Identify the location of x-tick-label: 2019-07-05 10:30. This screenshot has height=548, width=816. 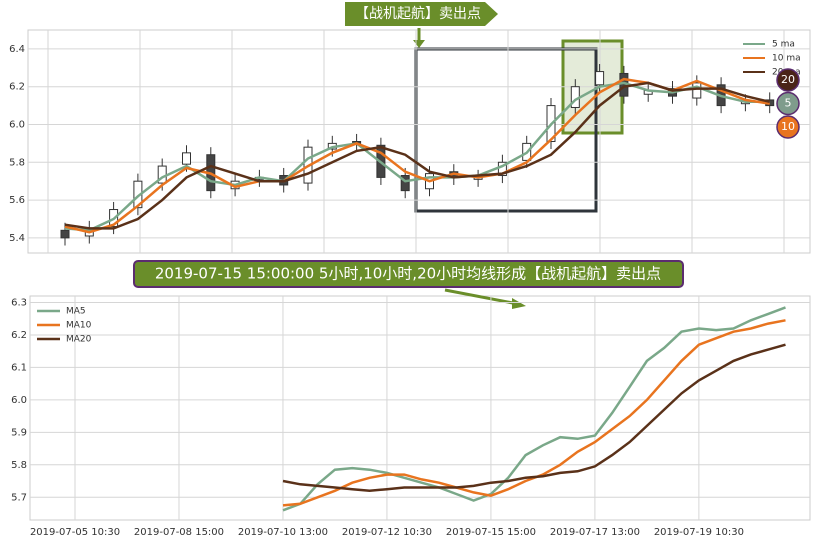
(75, 532).